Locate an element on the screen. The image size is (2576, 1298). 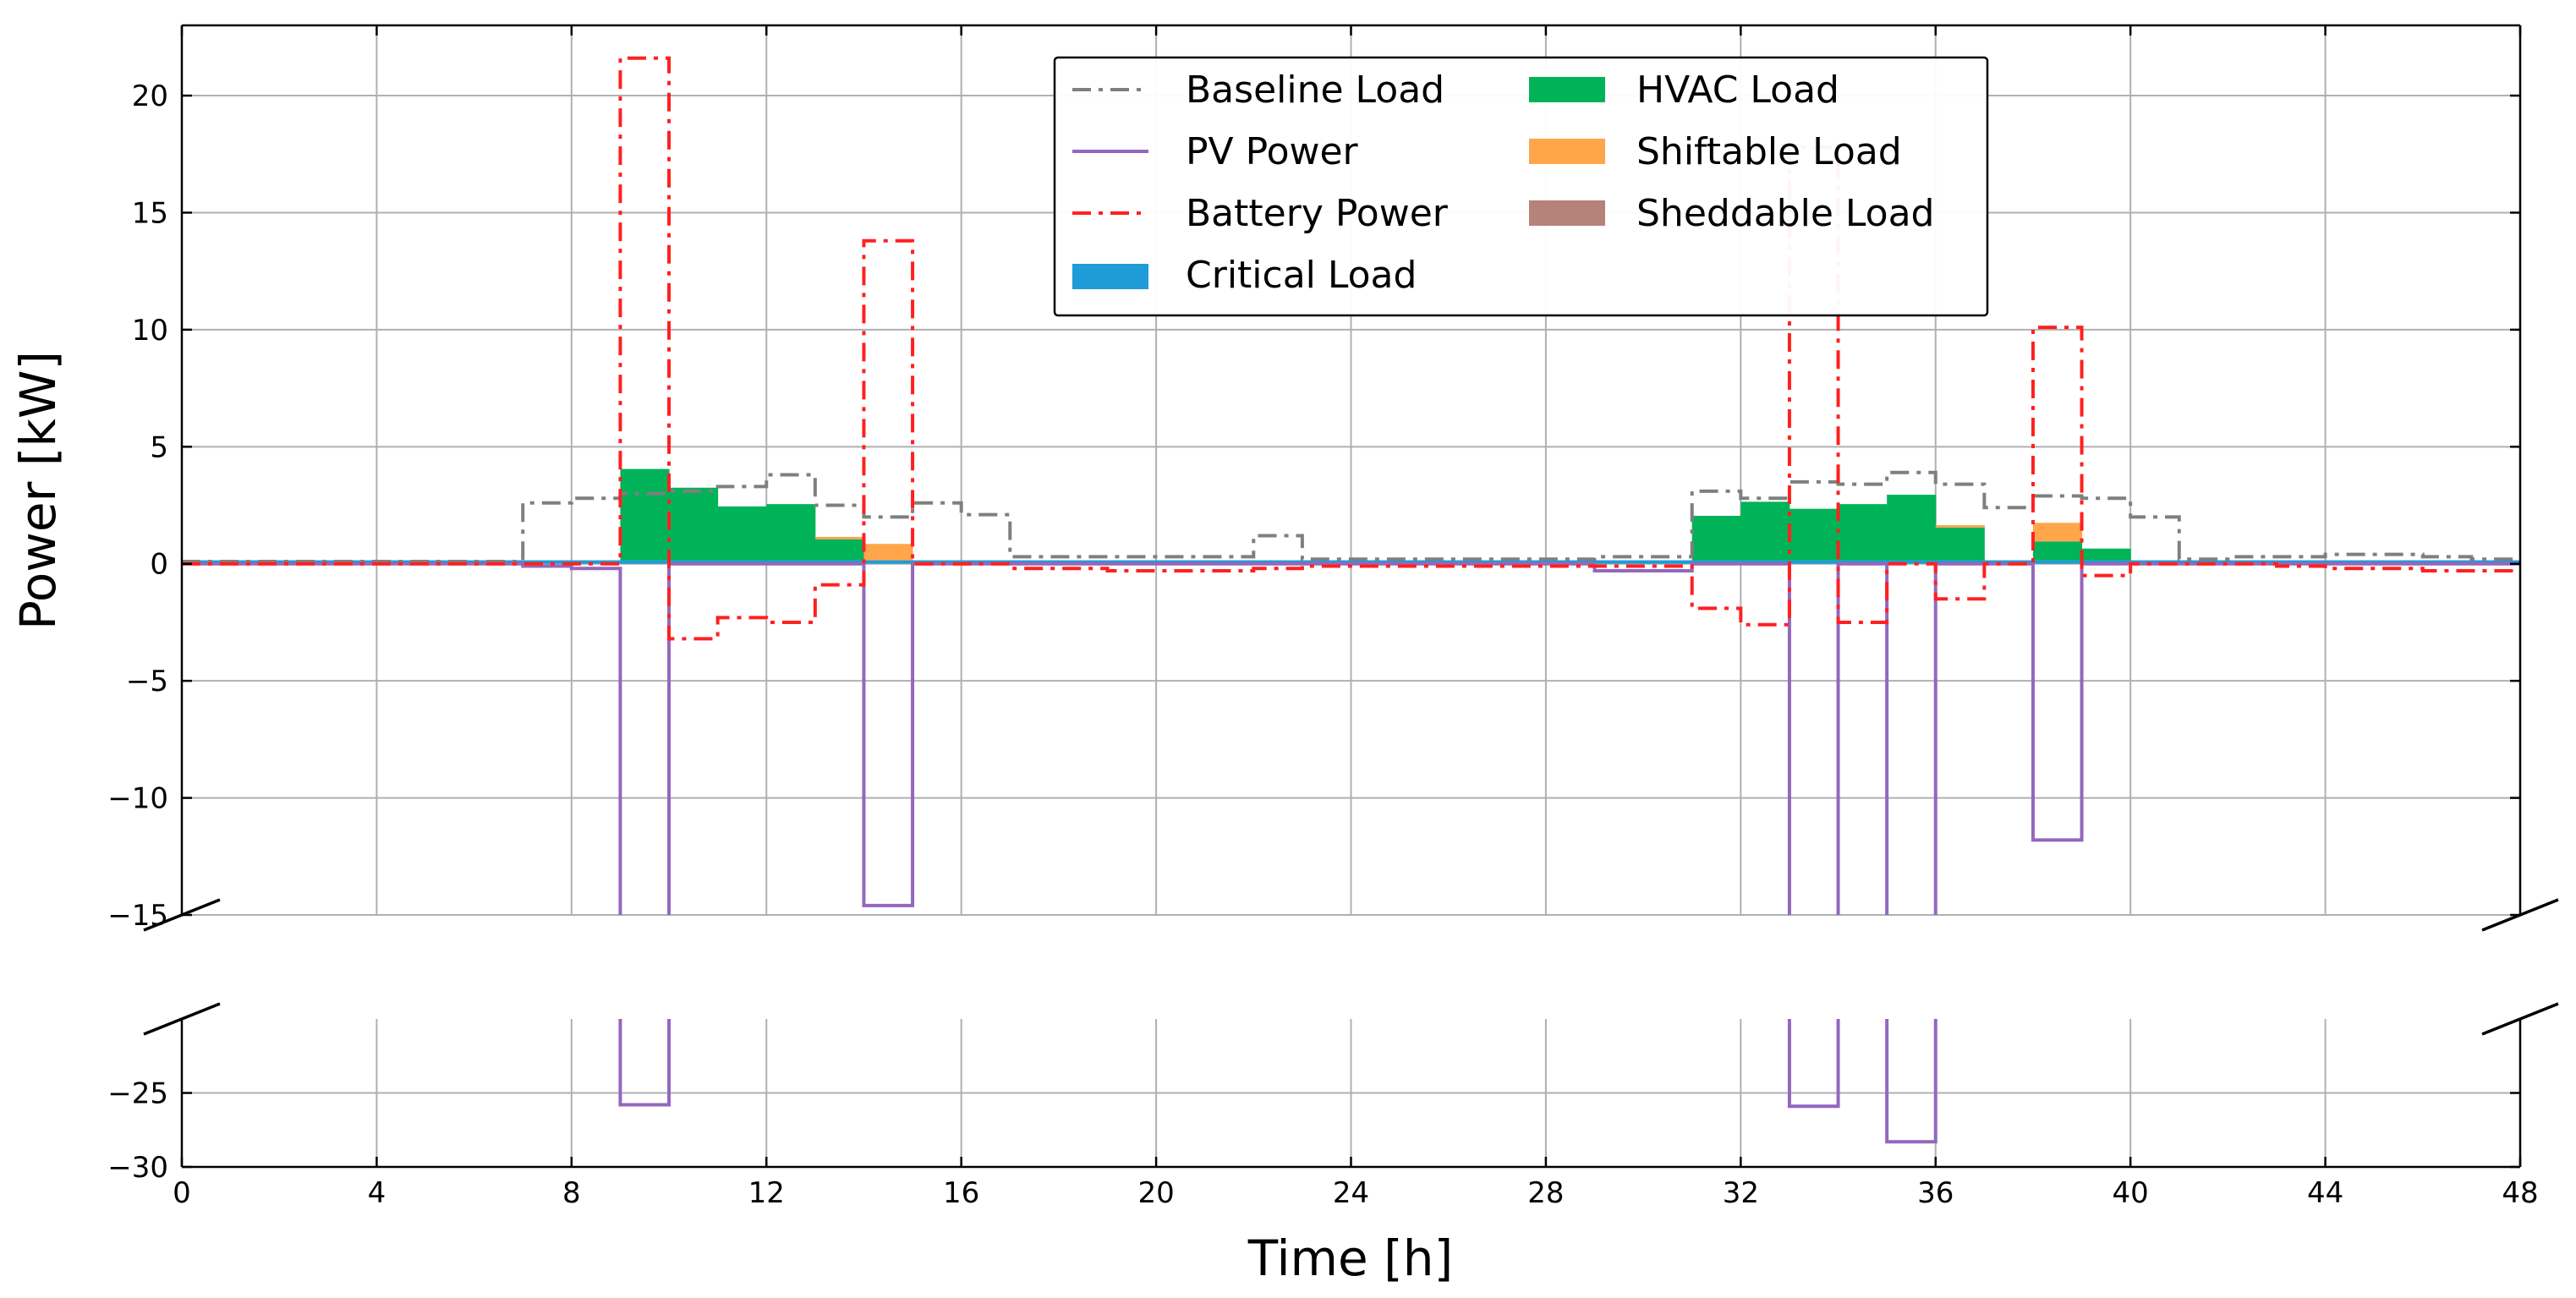
x-tick-label: 4 is located at coordinates (377, 1193).